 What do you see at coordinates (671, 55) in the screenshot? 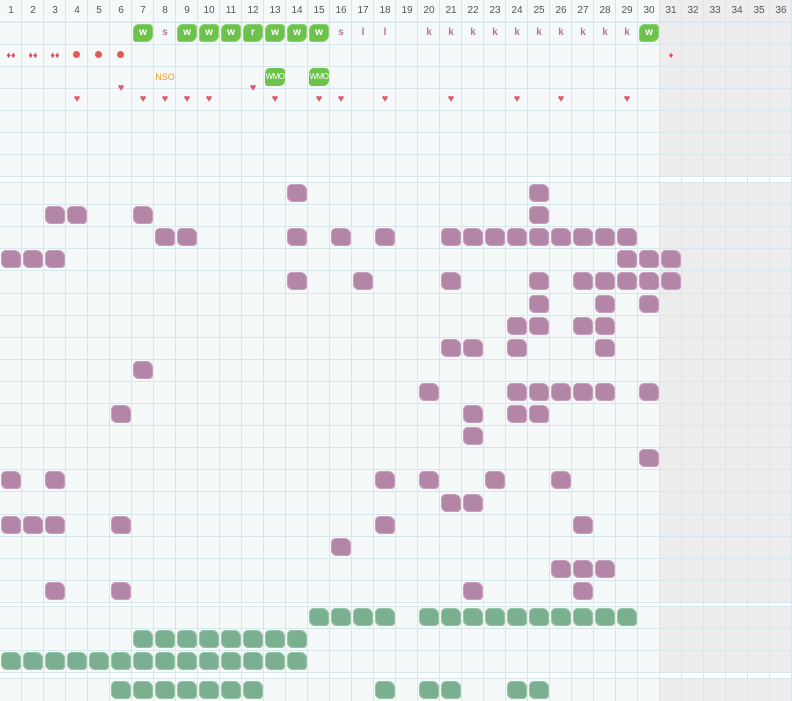
I see `drop-icon: ♦` at bounding box center [671, 55].